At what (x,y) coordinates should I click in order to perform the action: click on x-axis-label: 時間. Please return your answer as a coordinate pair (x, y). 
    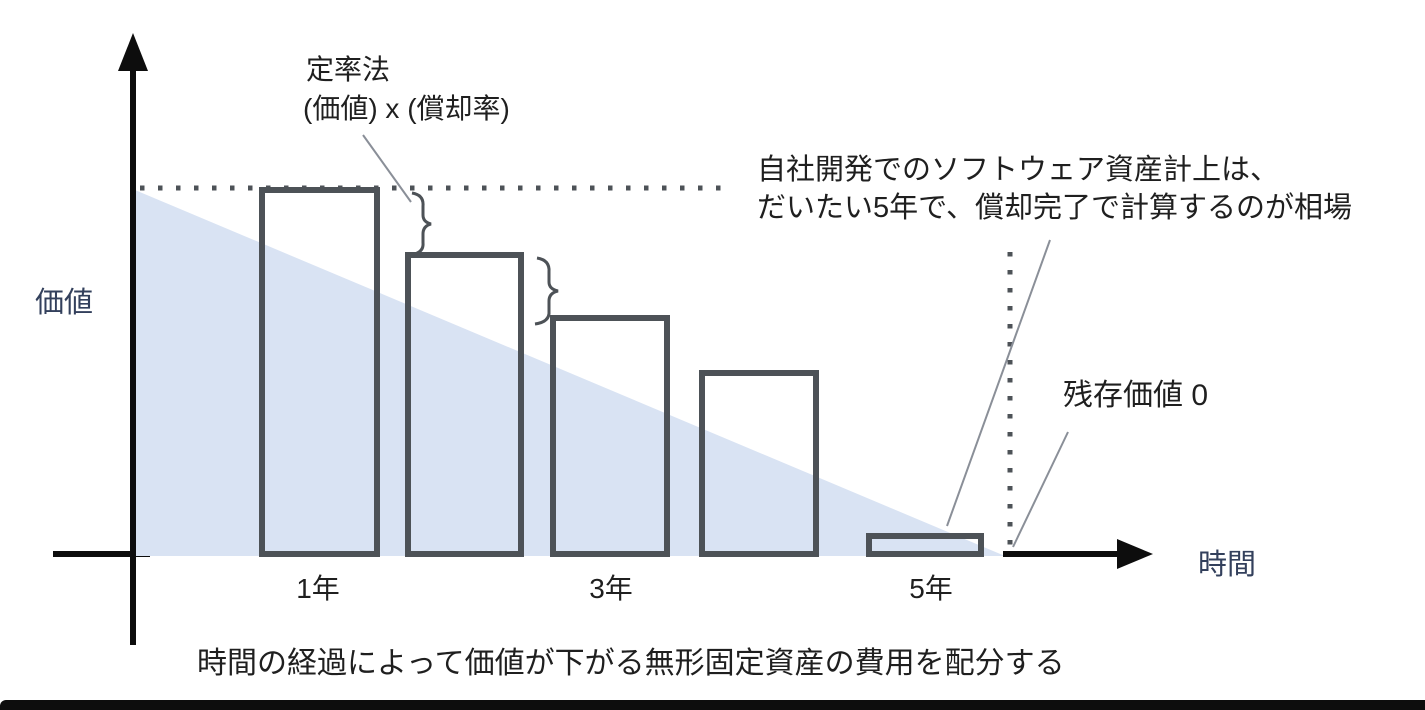
    Looking at the image, I should click on (1227, 564).